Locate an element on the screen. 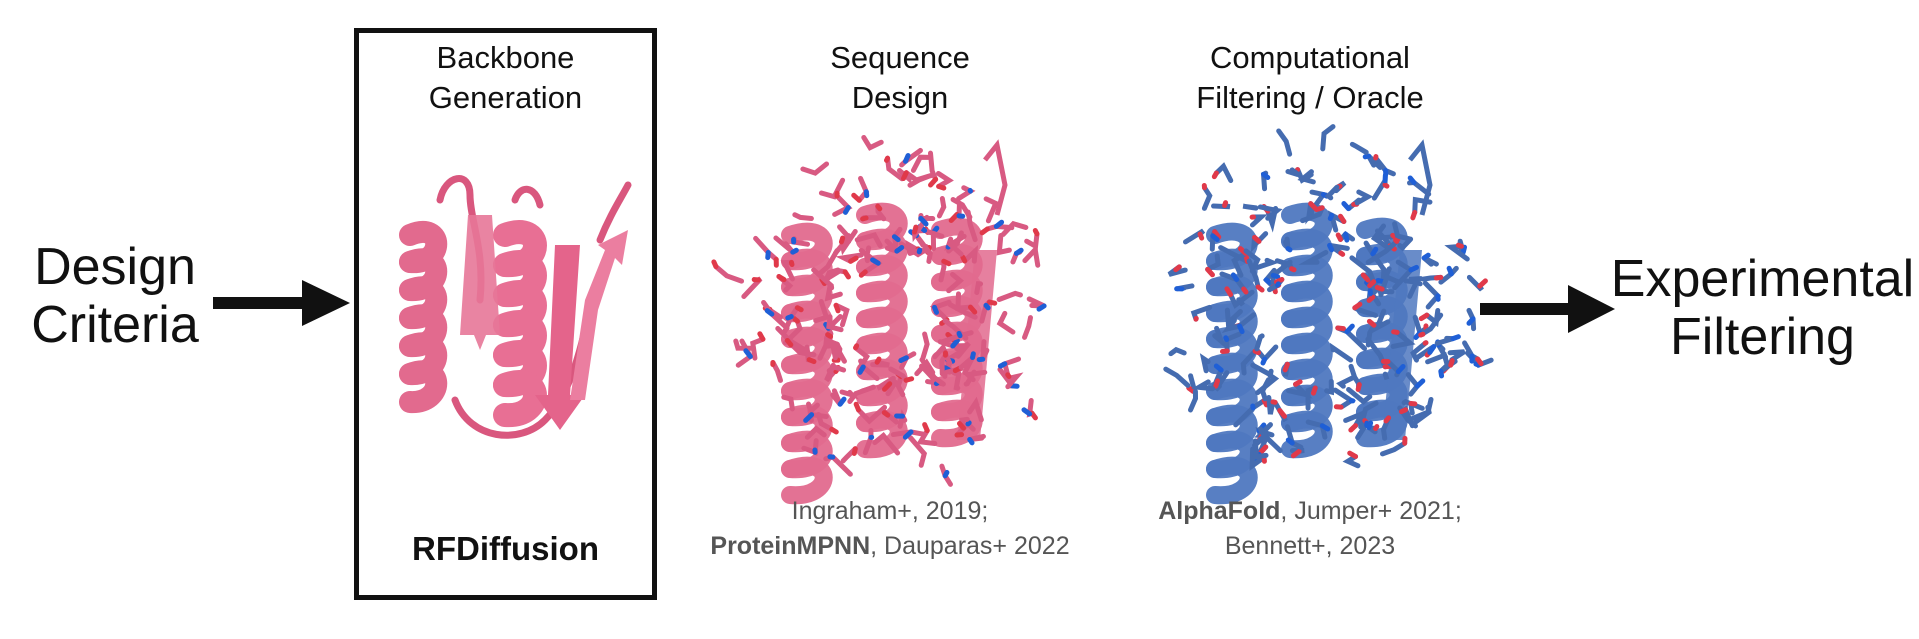  oracle-cite-line1: AlphaFold, Jumper+ 2021; is located at coordinates (1310, 511).